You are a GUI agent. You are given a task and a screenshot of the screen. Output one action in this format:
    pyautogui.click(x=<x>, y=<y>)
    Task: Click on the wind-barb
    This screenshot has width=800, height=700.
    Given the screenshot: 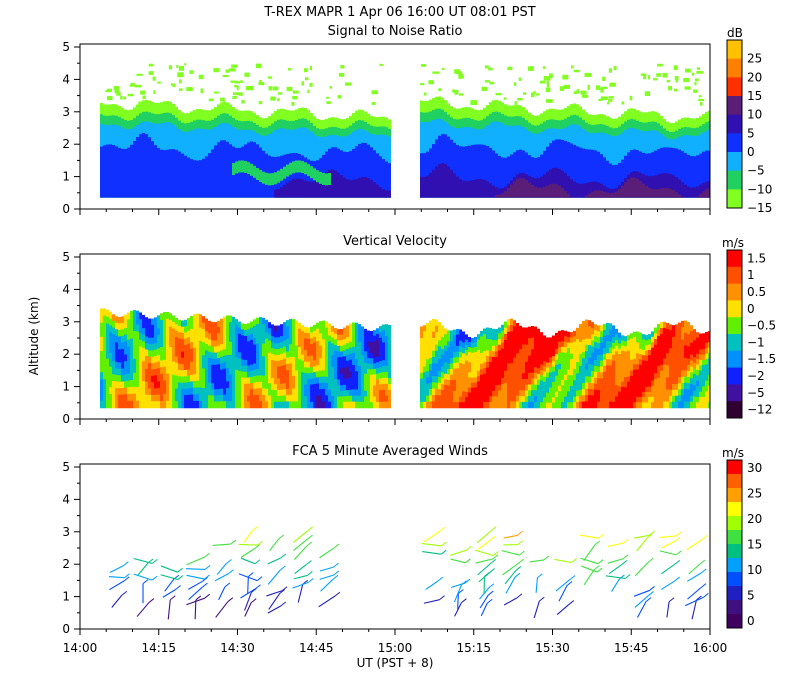 What is the action you would take?
    pyautogui.click(x=274, y=601)
    